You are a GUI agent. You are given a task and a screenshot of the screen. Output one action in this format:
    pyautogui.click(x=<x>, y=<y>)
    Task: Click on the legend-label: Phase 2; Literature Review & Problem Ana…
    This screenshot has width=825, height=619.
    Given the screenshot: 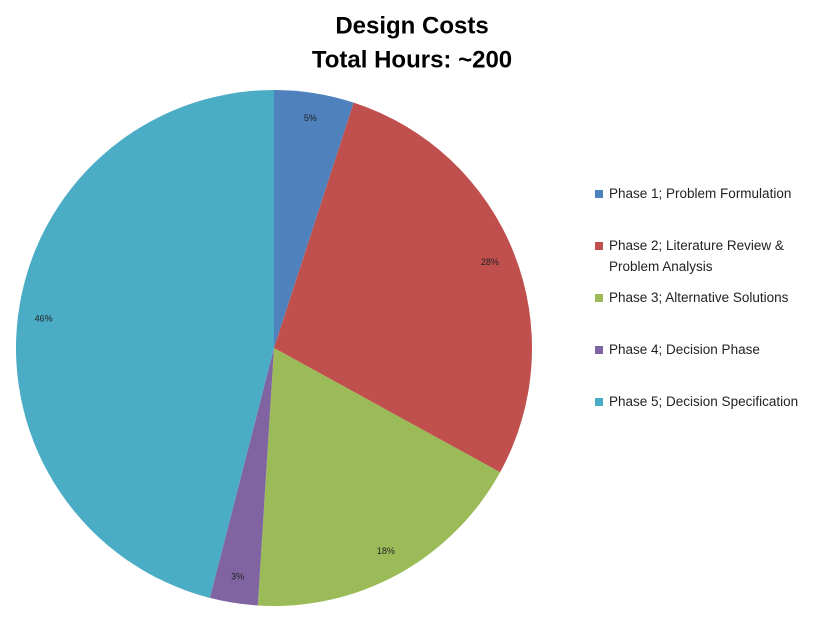 What is the action you would take?
    pyautogui.click(x=696, y=256)
    